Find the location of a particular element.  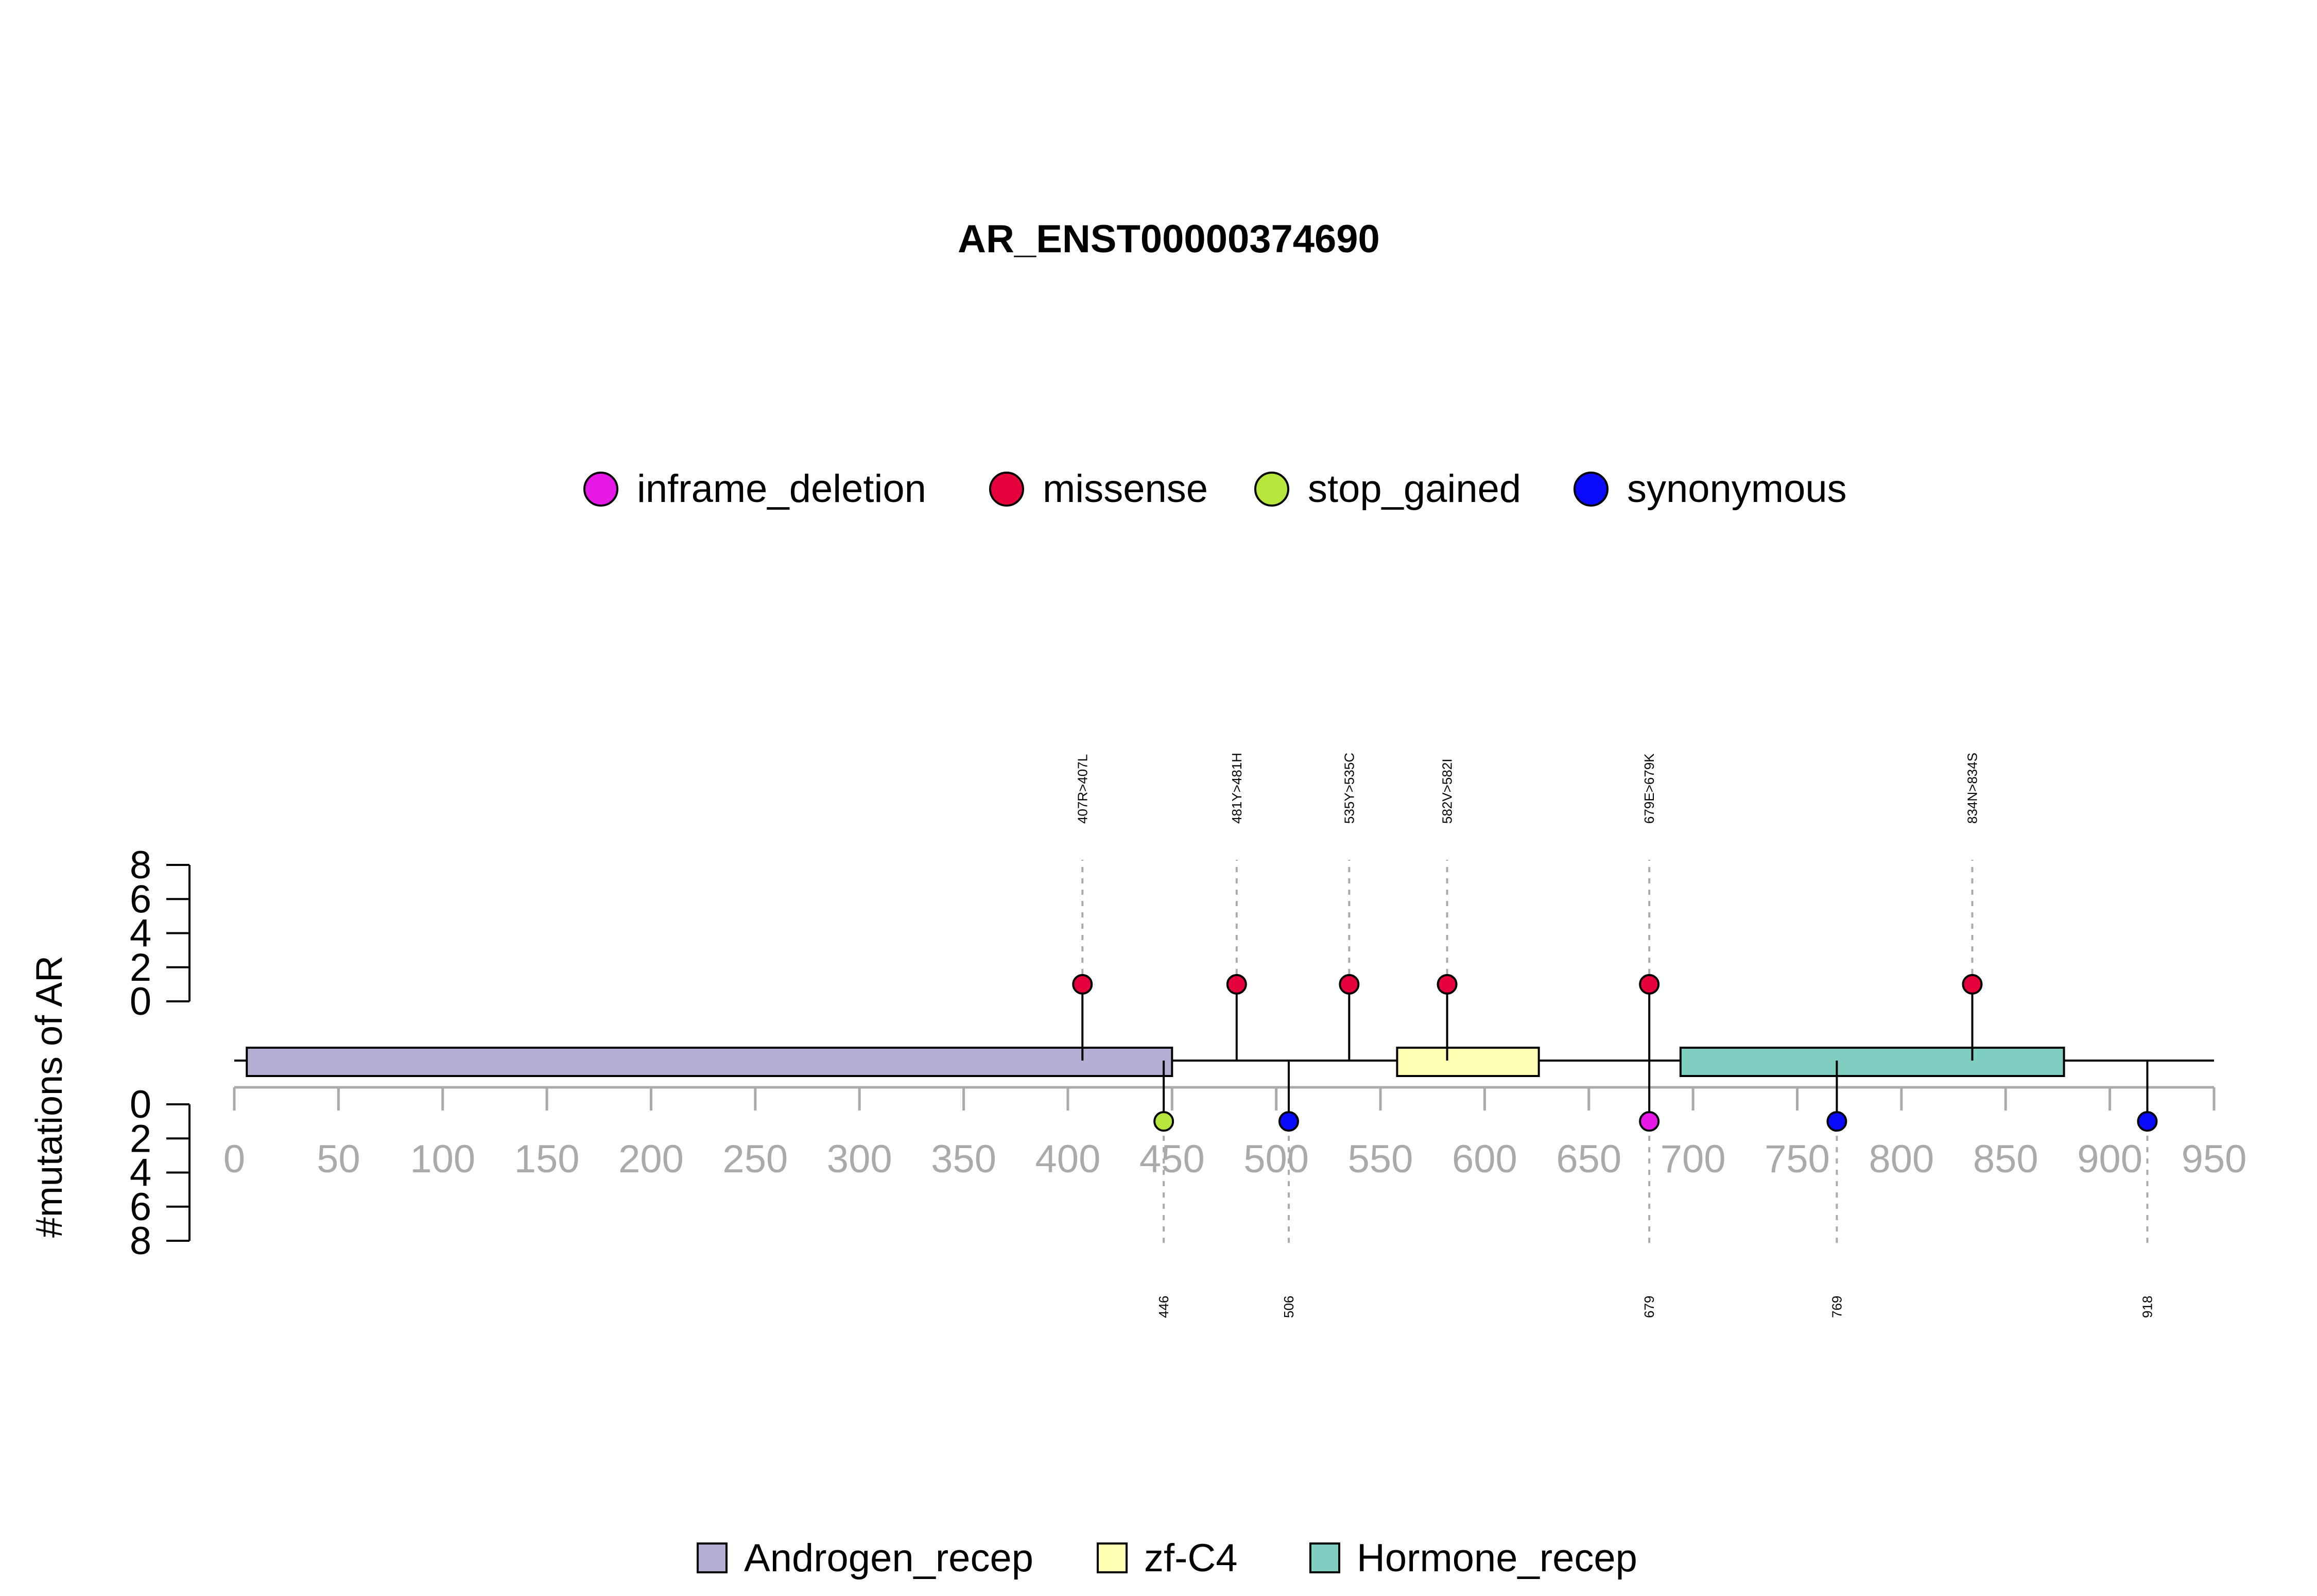

x-tick-label: 300 is located at coordinates (859, 1159).